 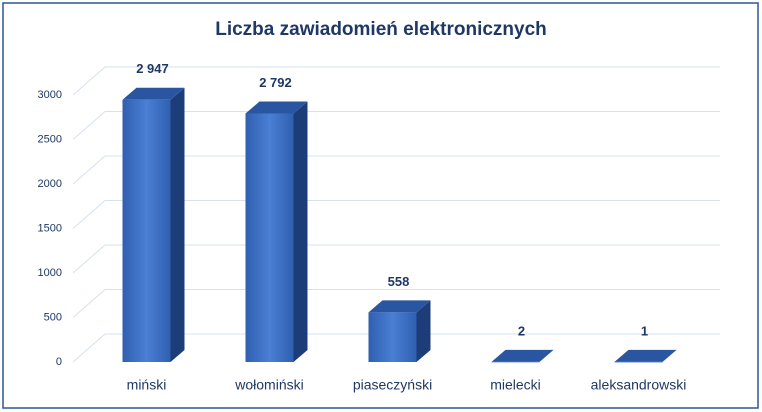 I want to click on y-tick-label: 3000, so click(x=50, y=95).